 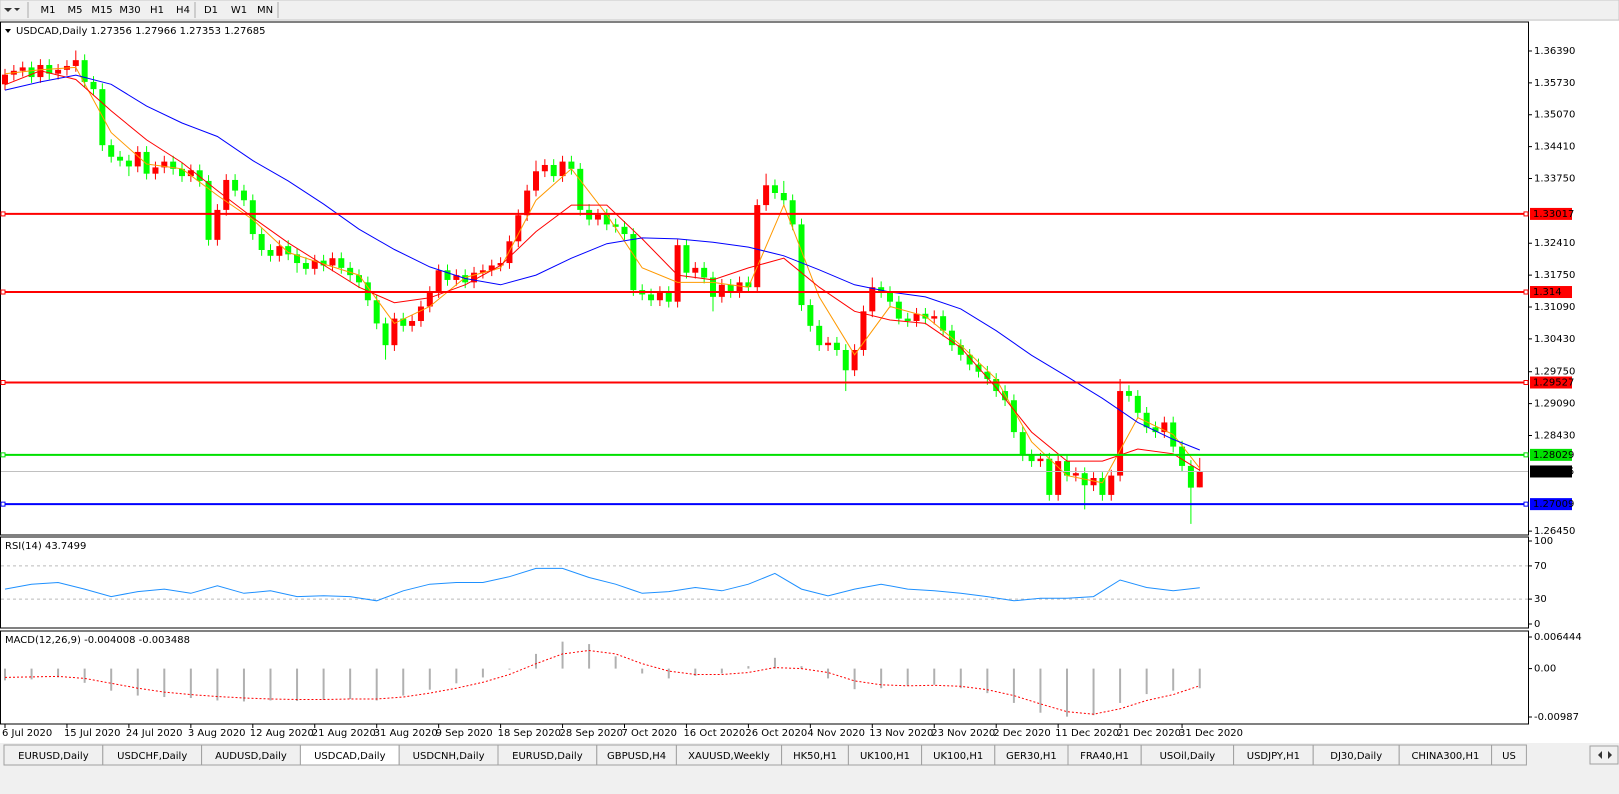 What do you see at coordinates (1211, 733) in the screenshot?
I see `x-tick-label: 31 Dec 2020` at bounding box center [1211, 733].